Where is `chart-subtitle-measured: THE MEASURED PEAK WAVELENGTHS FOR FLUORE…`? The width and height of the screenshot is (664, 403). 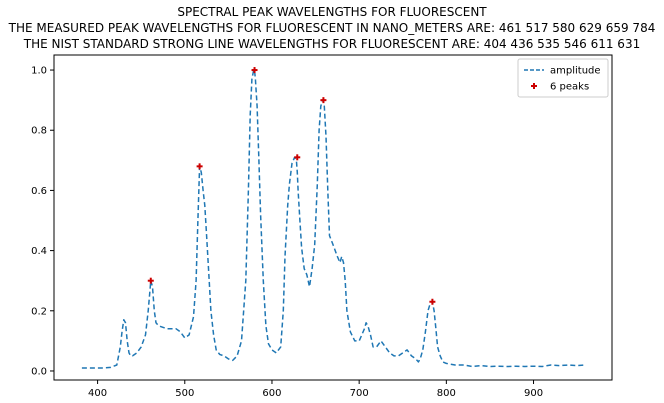 chart-subtitle-measured: THE MEASURED PEAK WAVELENGTHS FOR FLUORE… is located at coordinates (332, 28).